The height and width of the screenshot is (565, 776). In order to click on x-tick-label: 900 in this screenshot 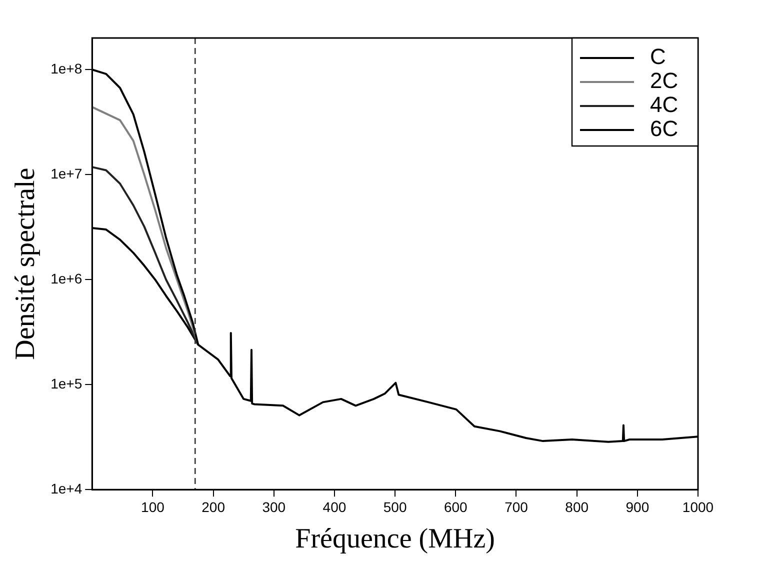, I will do `click(638, 506)`.